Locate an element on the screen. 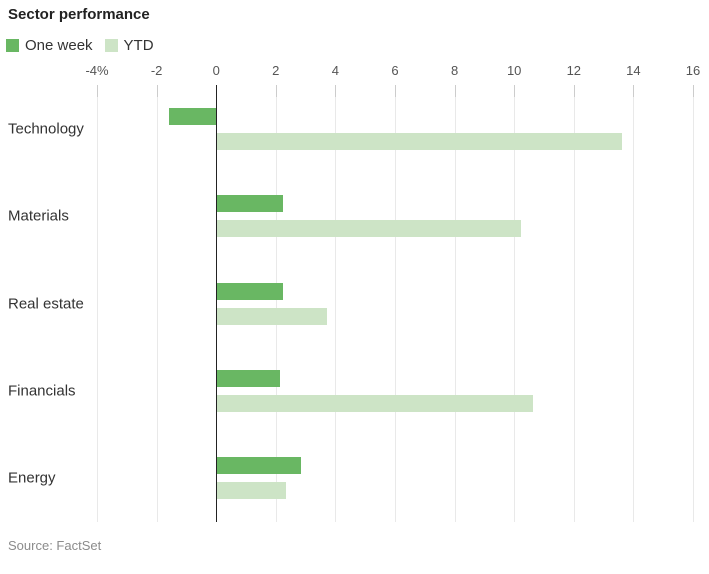 This screenshot has height=574, width=709. x-tick-label-8: 8 is located at coordinates (454, 70).